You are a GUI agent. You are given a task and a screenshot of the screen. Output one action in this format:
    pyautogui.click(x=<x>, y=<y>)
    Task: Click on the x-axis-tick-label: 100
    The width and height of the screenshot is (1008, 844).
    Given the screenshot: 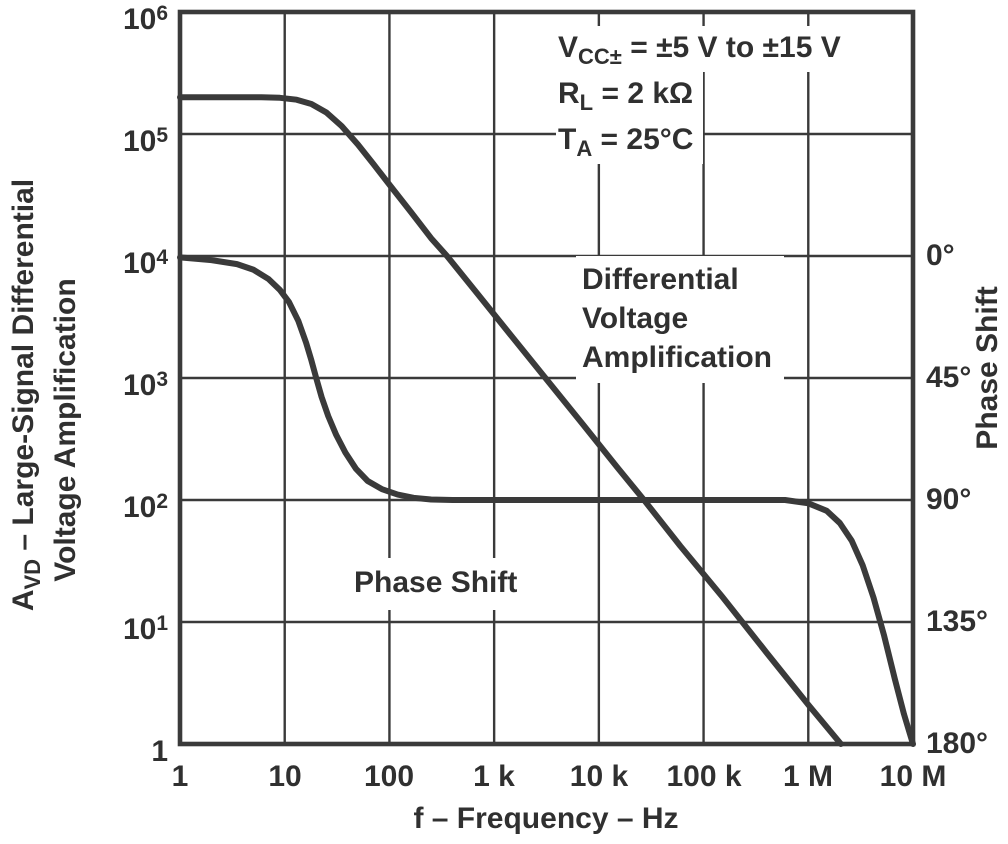 What is the action you would take?
    pyautogui.click(x=389, y=776)
    